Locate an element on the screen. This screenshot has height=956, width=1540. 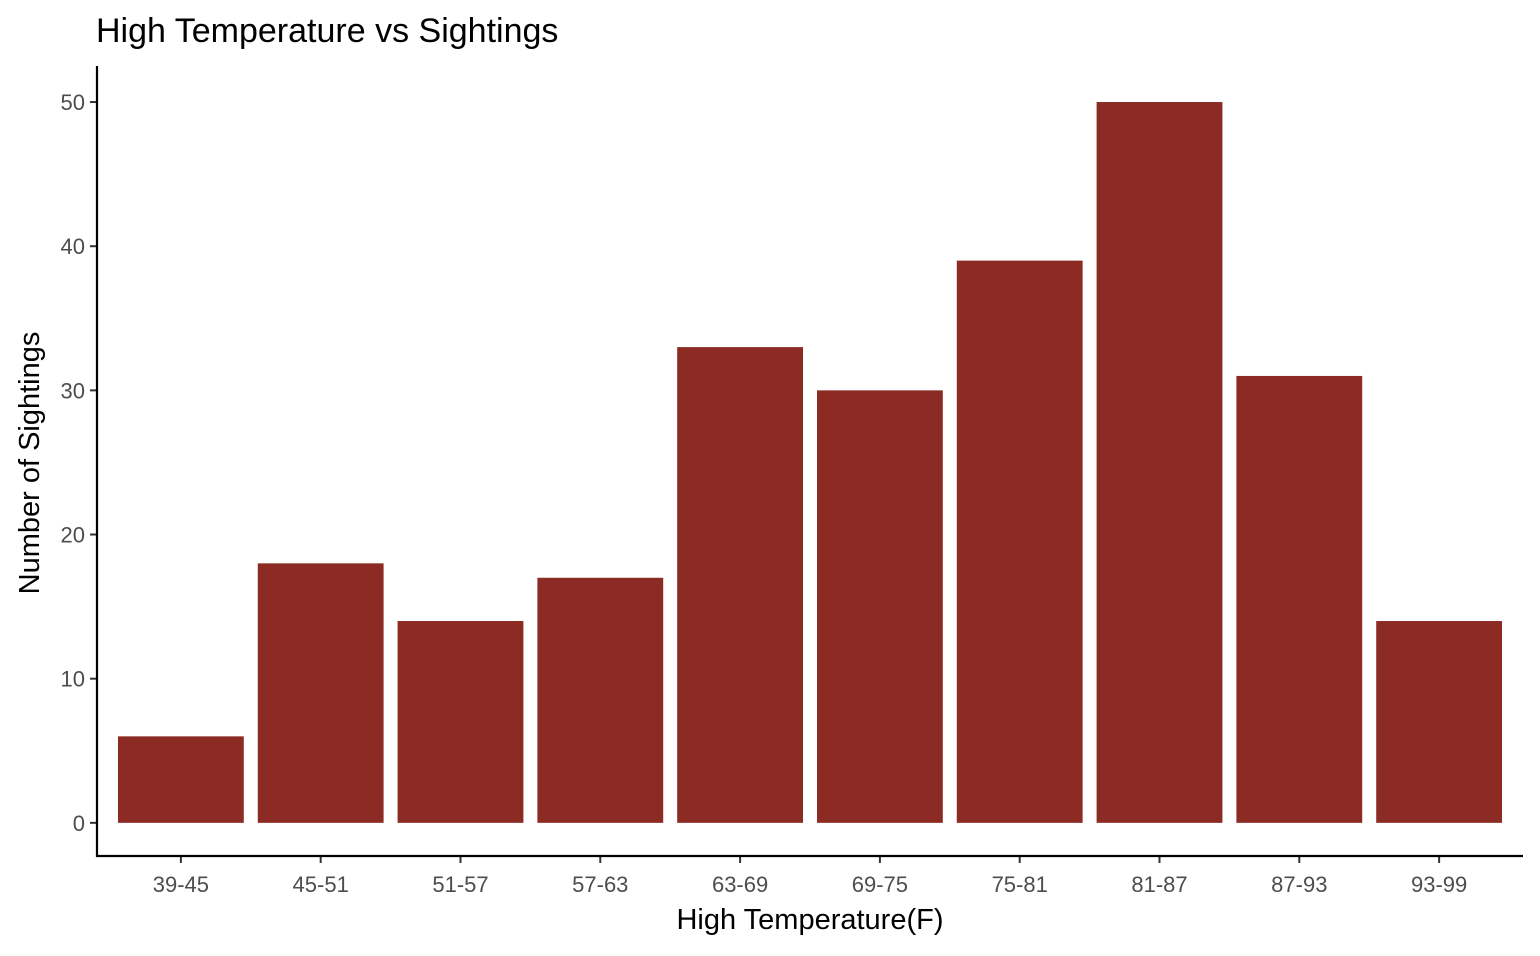
y-tick-label: 20 is located at coordinates (73, 535).